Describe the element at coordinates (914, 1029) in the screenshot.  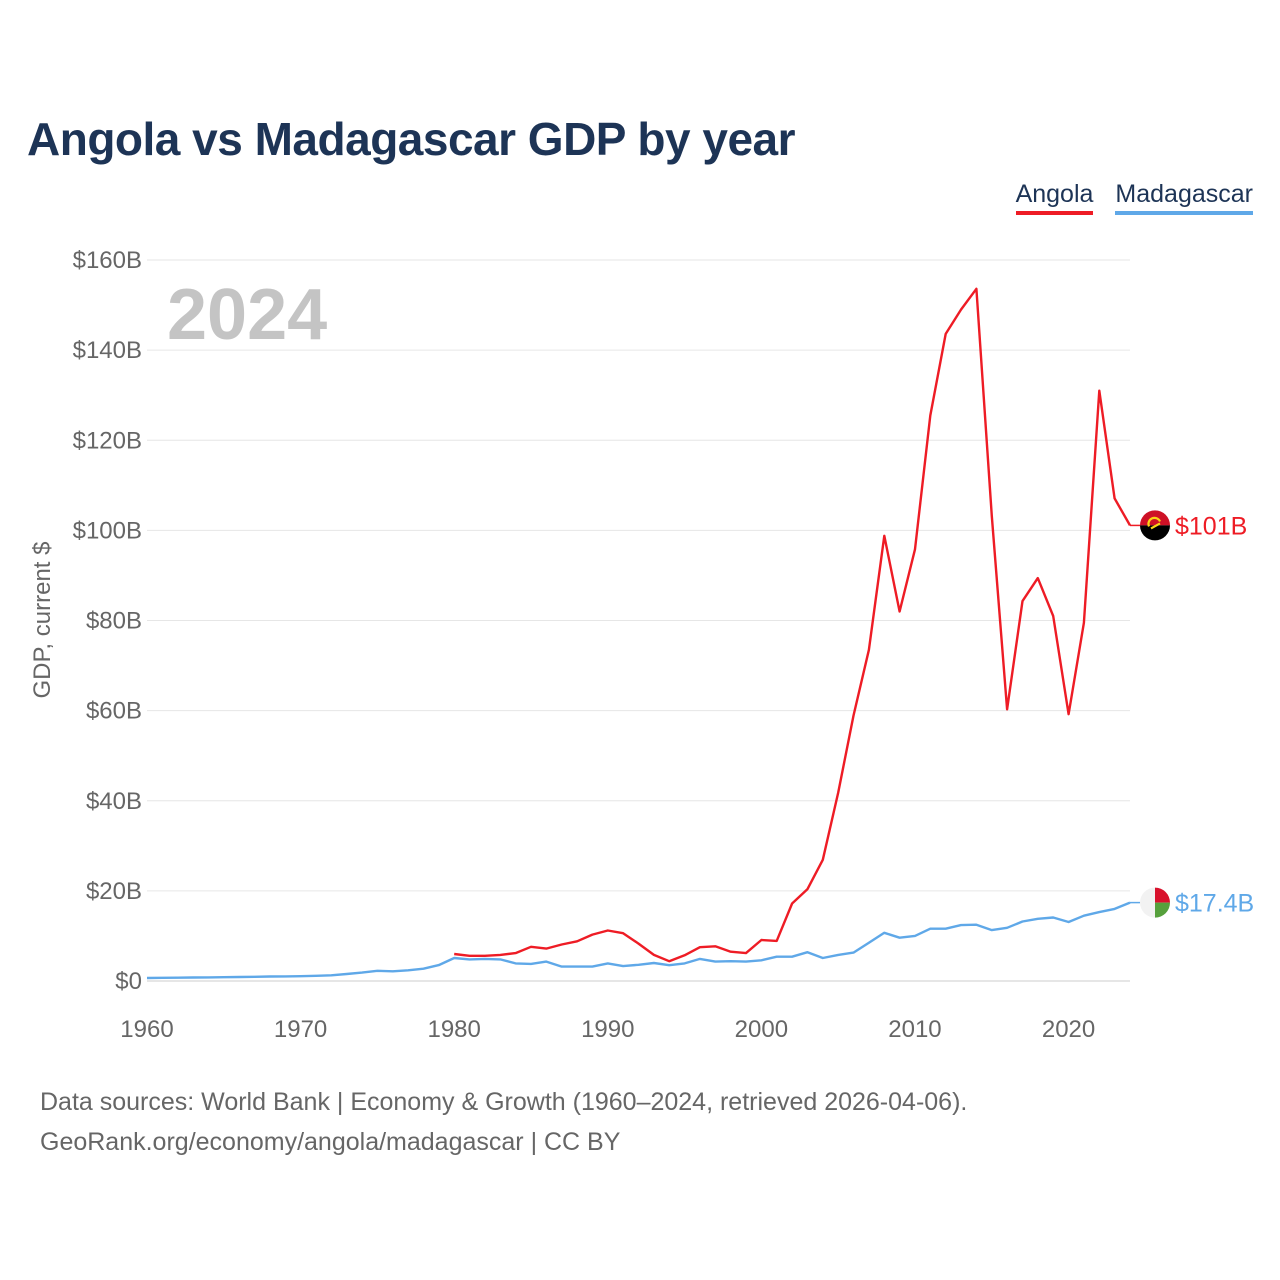
I see `x-tick-label: 2010` at that location.